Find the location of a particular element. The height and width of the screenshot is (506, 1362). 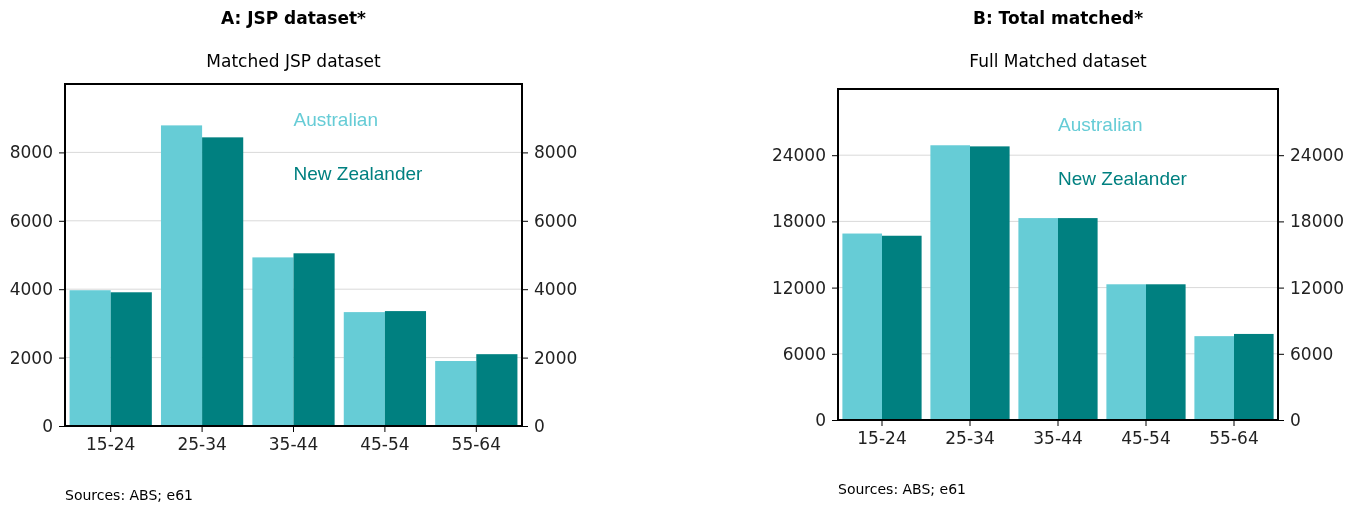

y2-tick-label: 2000 is located at coordinates (556, 357).